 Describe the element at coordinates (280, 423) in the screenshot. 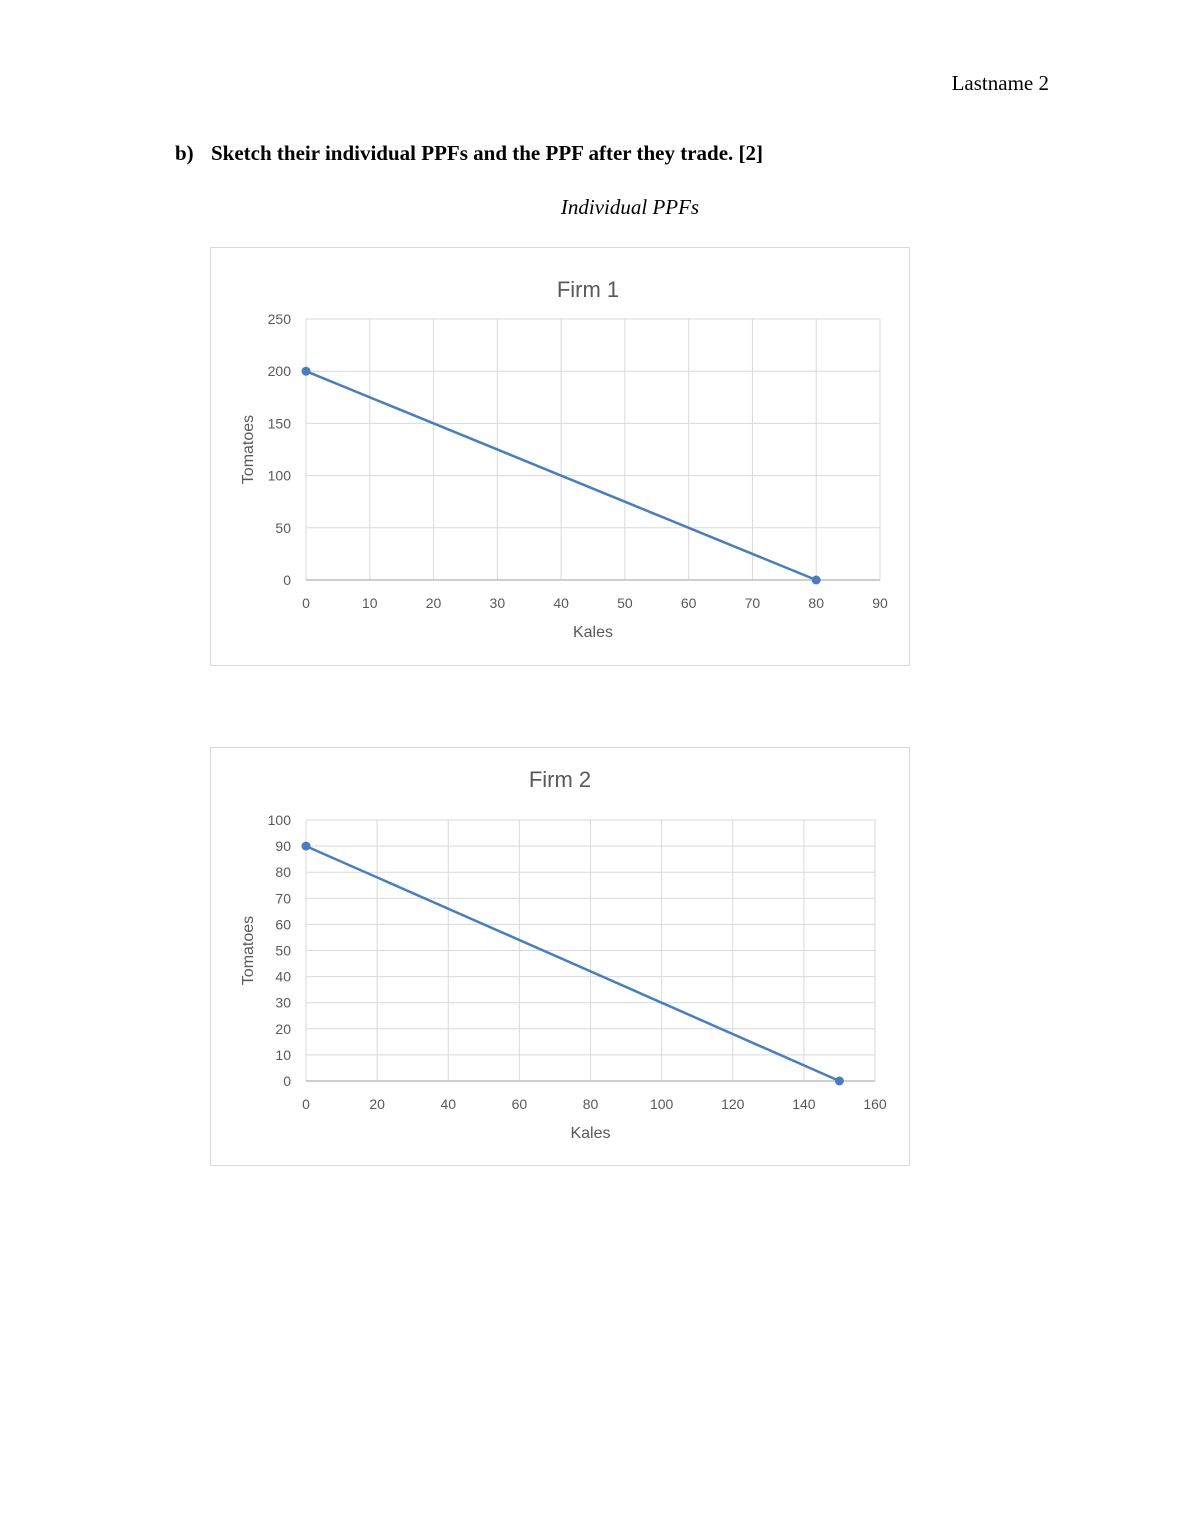

I see `y-tick-label: 150` at that location.